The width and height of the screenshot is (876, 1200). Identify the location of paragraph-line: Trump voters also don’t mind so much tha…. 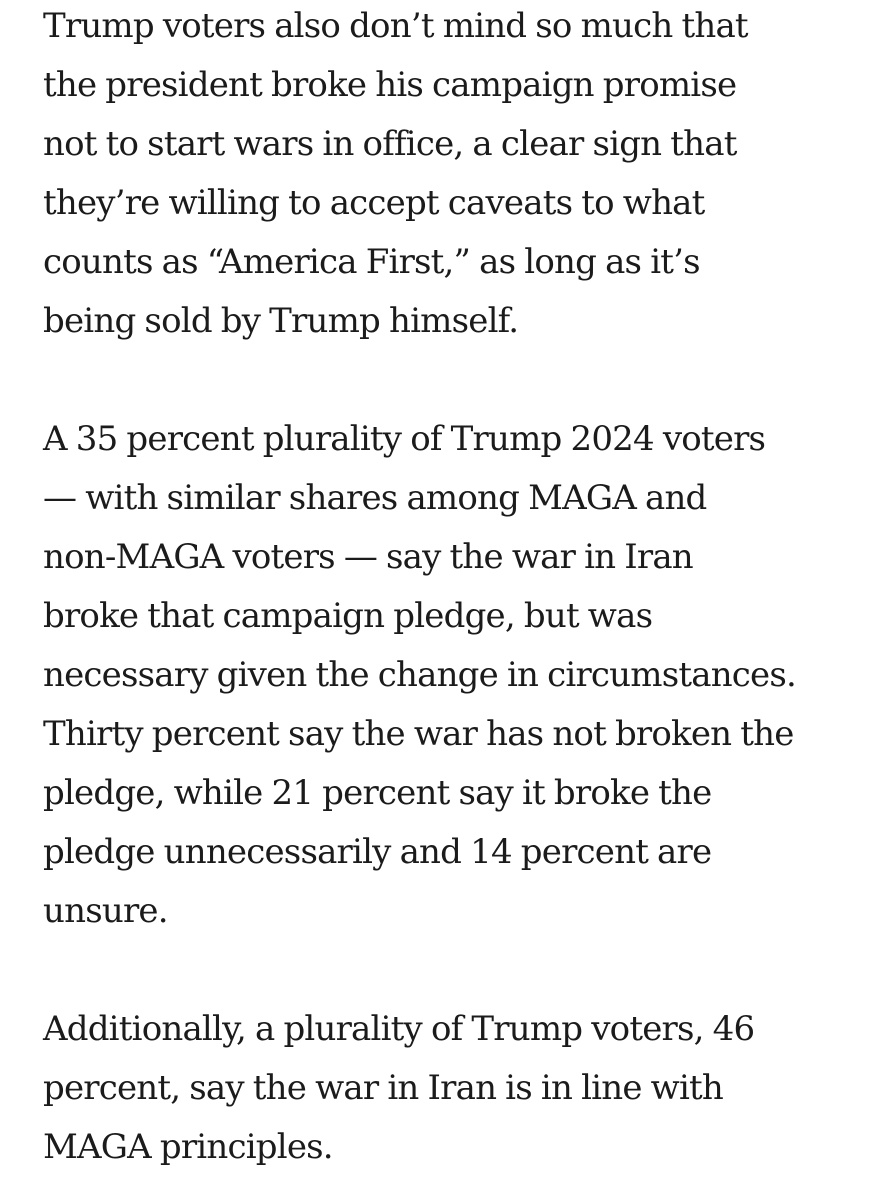
(396, 26).